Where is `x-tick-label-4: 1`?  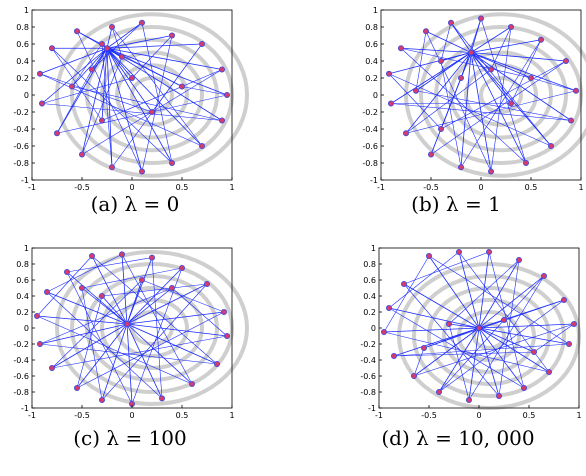
x-tick-label-4: 1 is located at coordinates (231, 187).